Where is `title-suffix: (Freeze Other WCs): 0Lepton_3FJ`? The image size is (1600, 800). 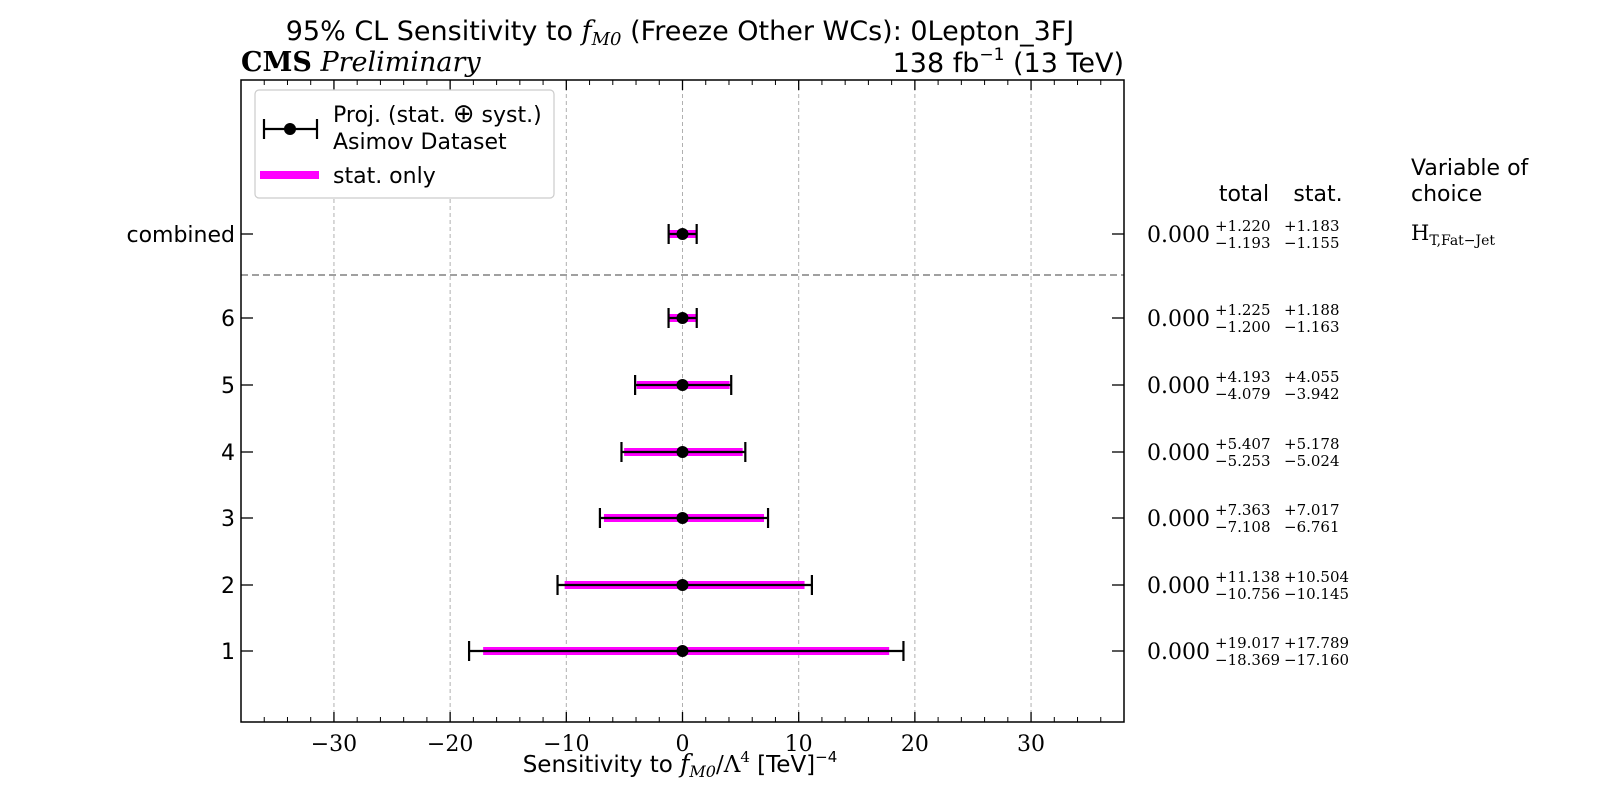 title-suffix: (Freeze Other WCs): 0Lepton_3FJ is located at coordinates (848, 31).